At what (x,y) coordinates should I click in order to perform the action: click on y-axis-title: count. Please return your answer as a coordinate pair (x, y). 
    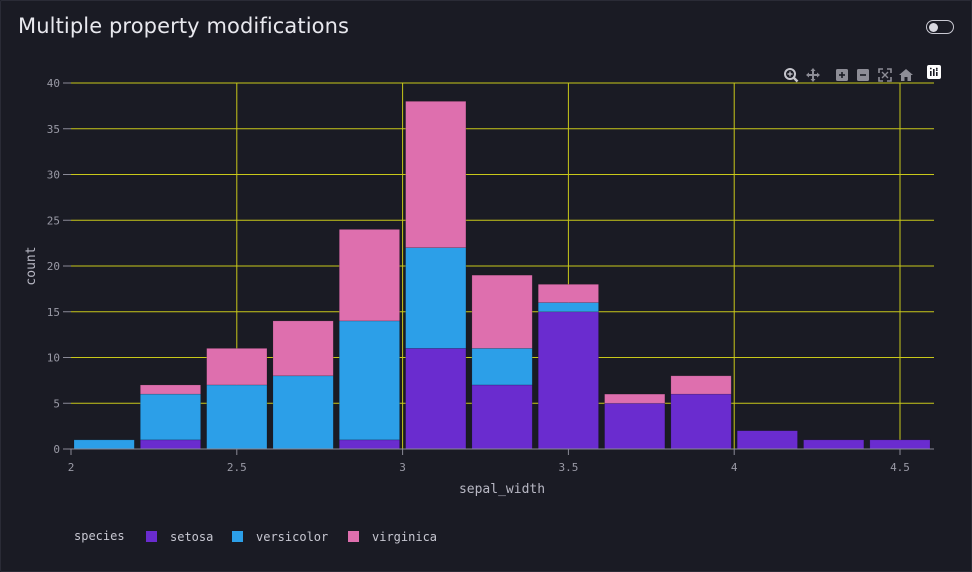
    Looking at the image, I should click on (31, 265).